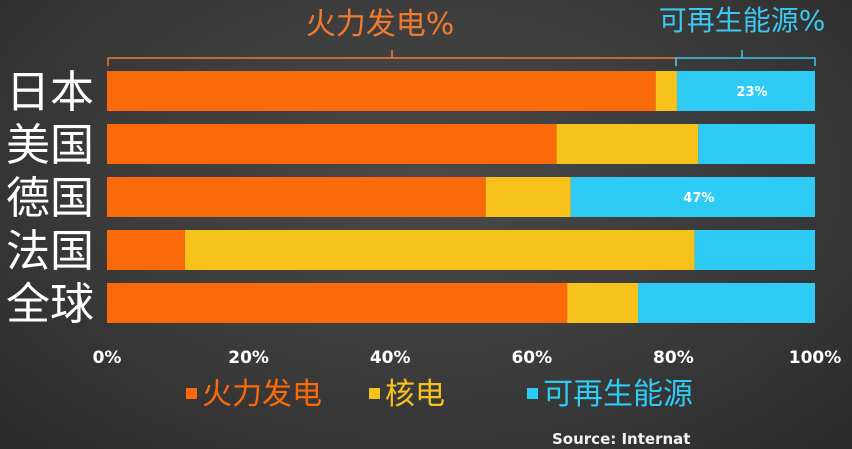 The height and width of the screenshot is (449, 852). Describe the element at coordinates (751, 92) in the screenshot. I see `data-label-1: 23%` at that location.